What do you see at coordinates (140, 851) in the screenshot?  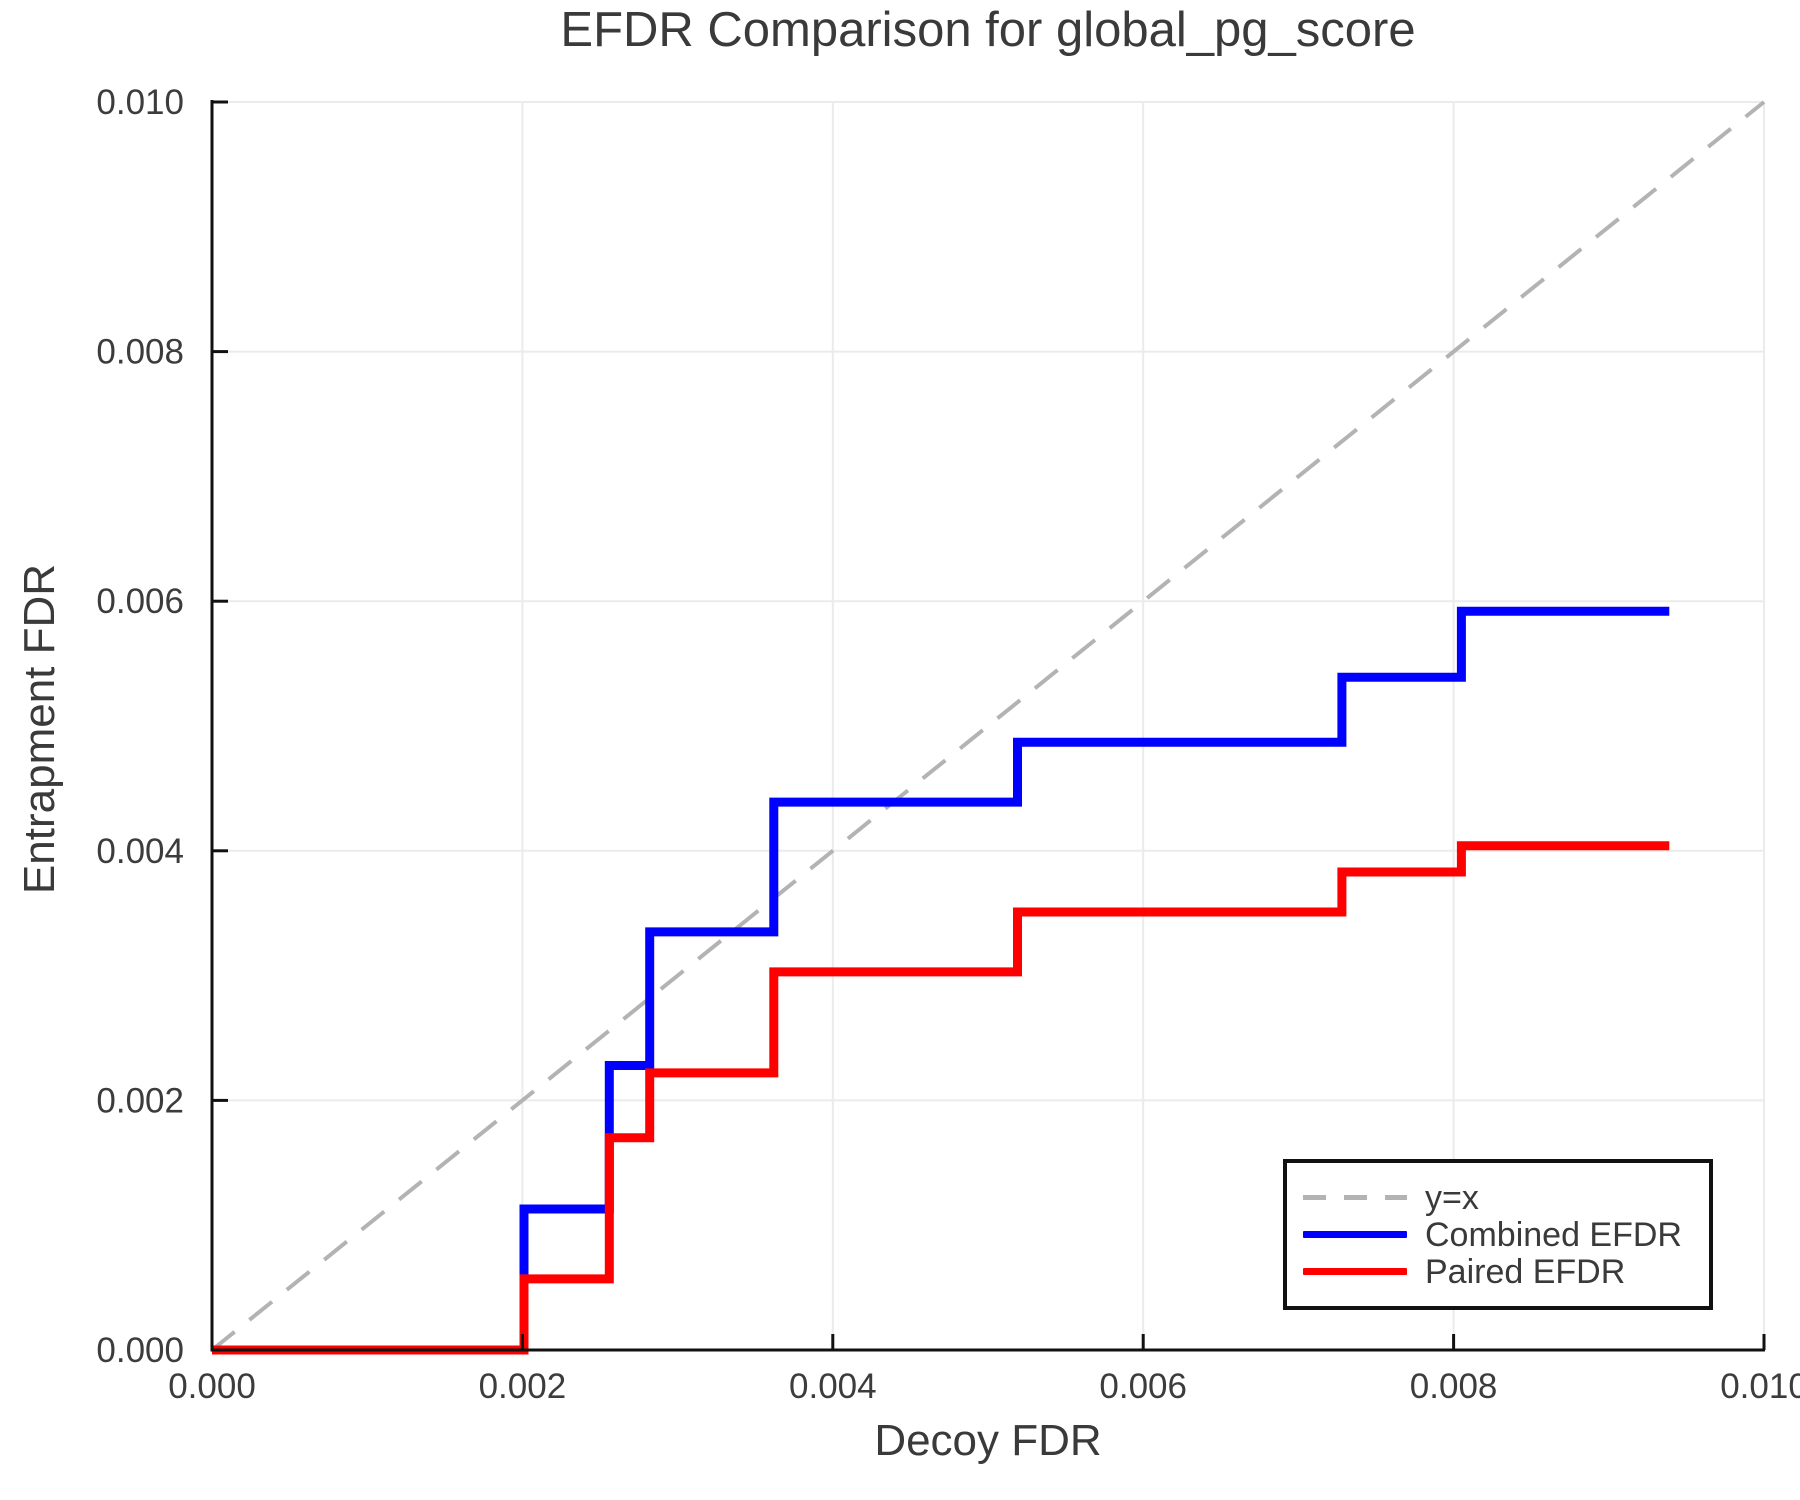 I see `y-tick-label: 0.004` at bounding box center [140, 851].